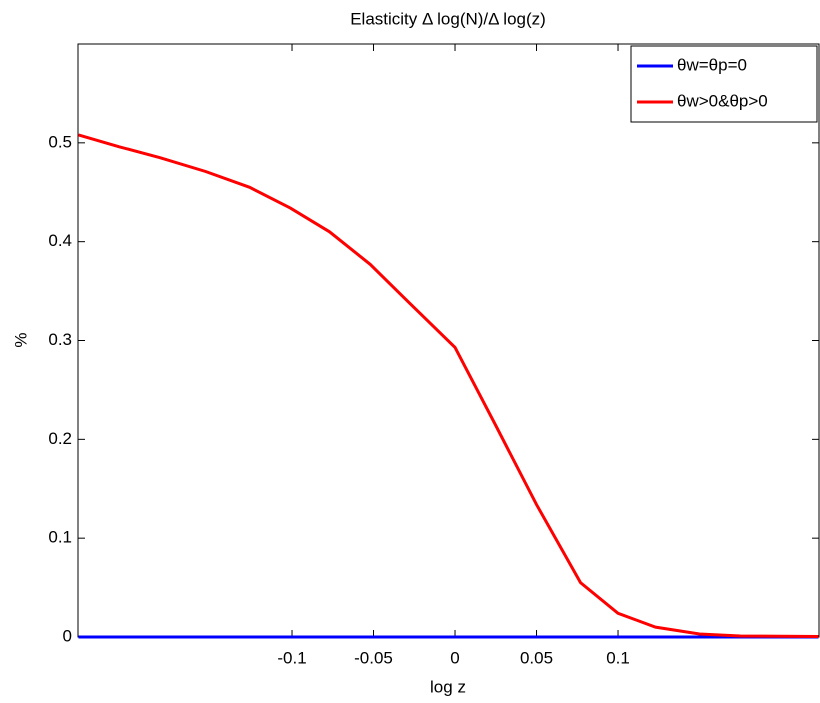 The width and height of the screenshot is (820, 703). Describe the element at coordinates (60, 339) in the screenshot. I see `y-tick-label: 0.3` at that location.